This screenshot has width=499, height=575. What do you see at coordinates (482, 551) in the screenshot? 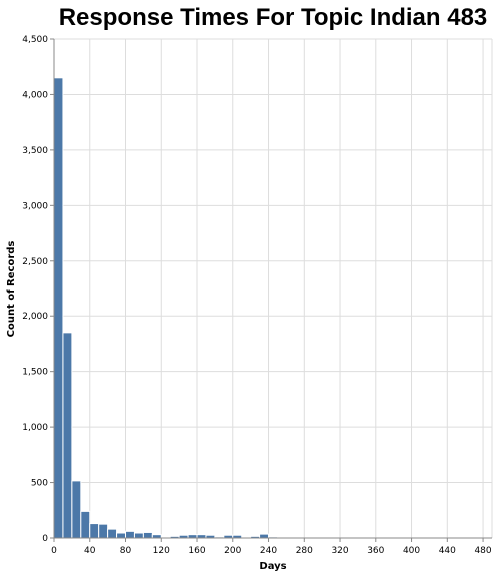
I see `x-tick-label: 480` at bounding box center [482, 551].